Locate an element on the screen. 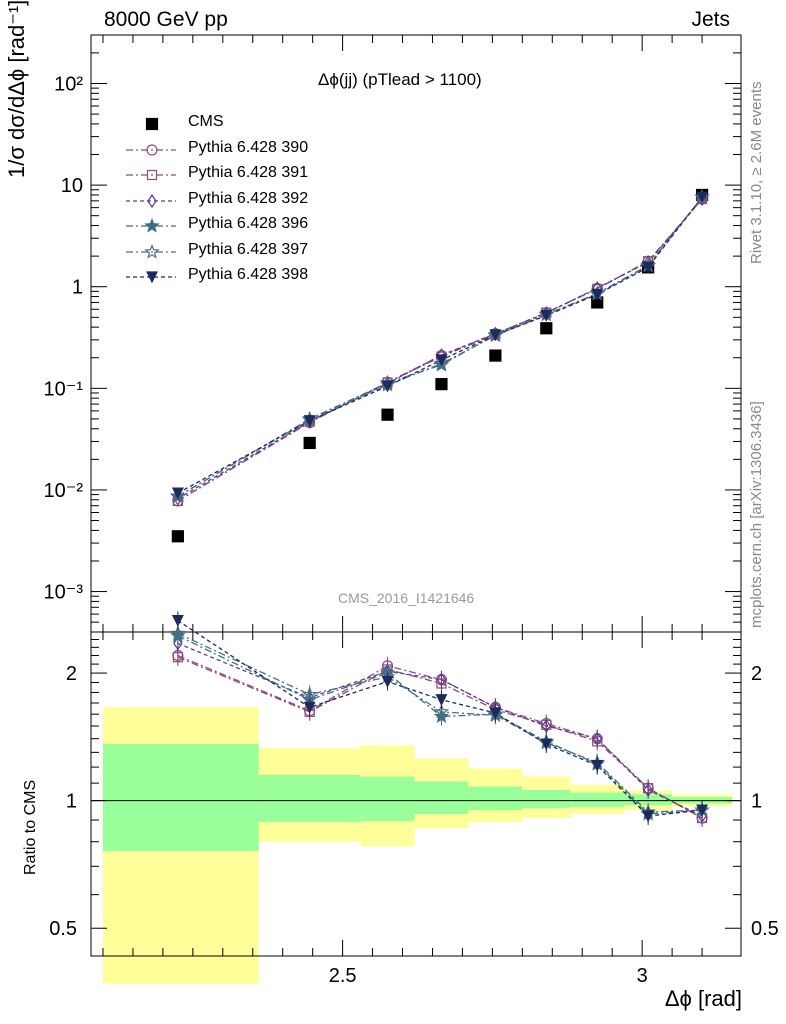 This screenshot has height=1024, width=786. y-tick-label: 1 is located at coordinates (77, 288).